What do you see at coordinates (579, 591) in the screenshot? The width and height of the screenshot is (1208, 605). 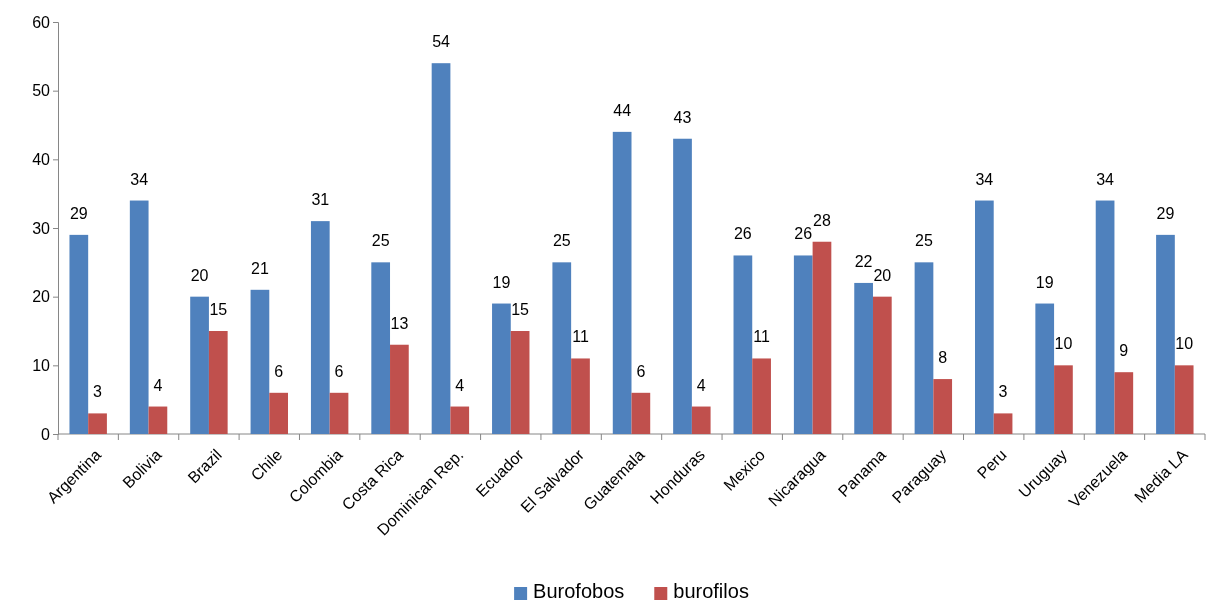 I see `legend-label: Burofobos` at bounding box center [579, 591].